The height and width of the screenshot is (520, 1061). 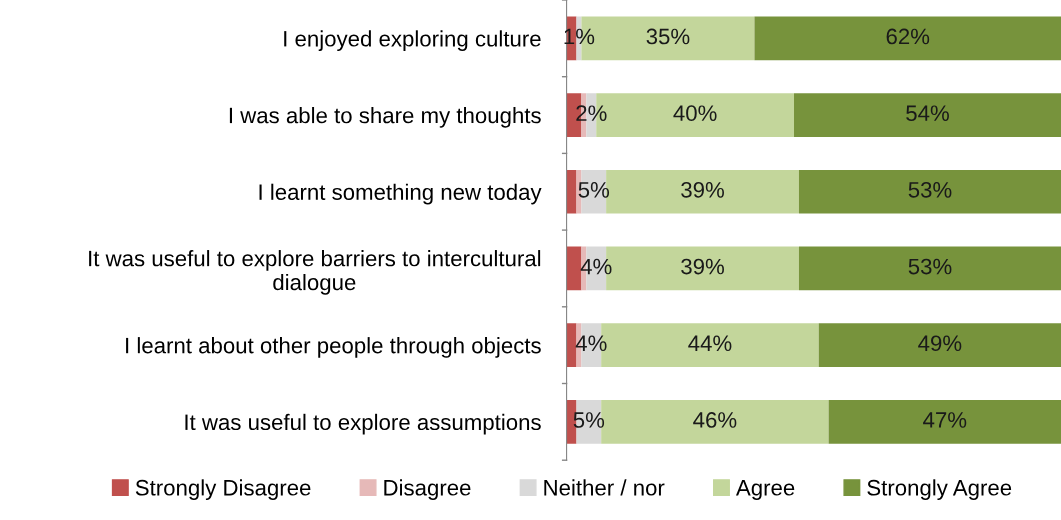 I want to click on y-tick-label: I learnt something new today, so click(x=400, y=194).